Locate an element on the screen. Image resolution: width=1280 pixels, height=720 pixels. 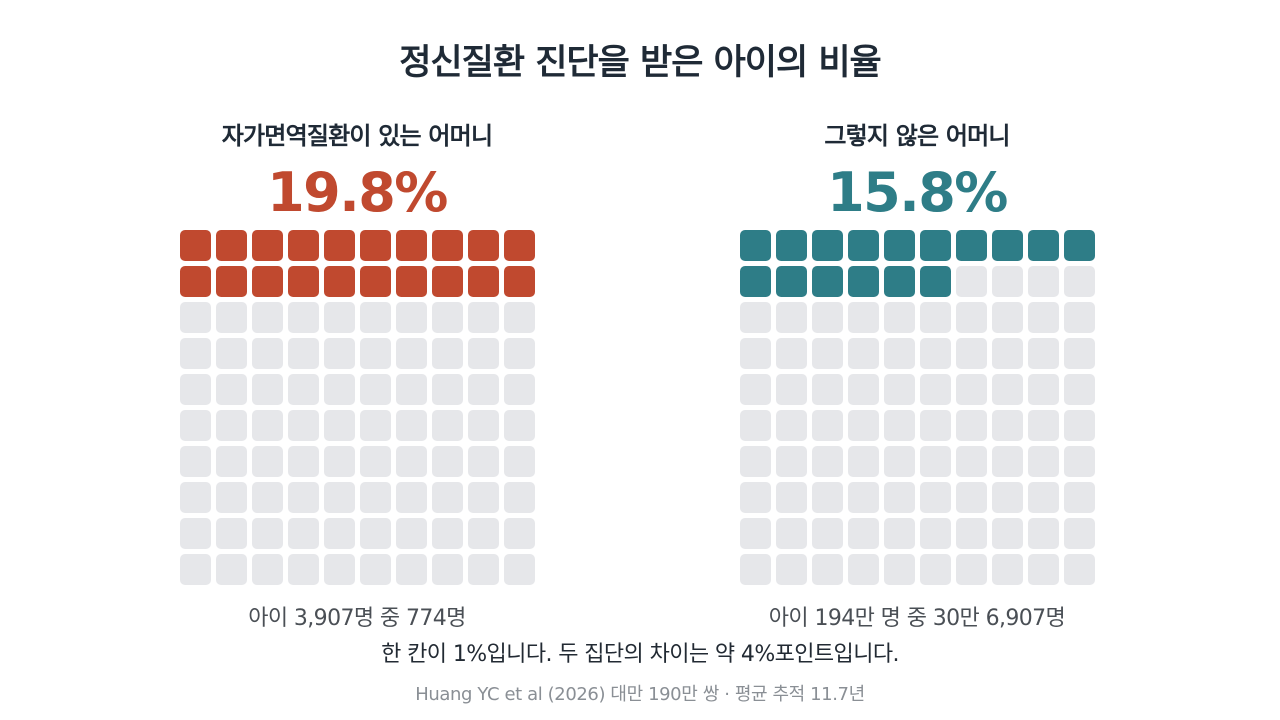
percent-label: 15.8% is located at coordinates (917, 192).